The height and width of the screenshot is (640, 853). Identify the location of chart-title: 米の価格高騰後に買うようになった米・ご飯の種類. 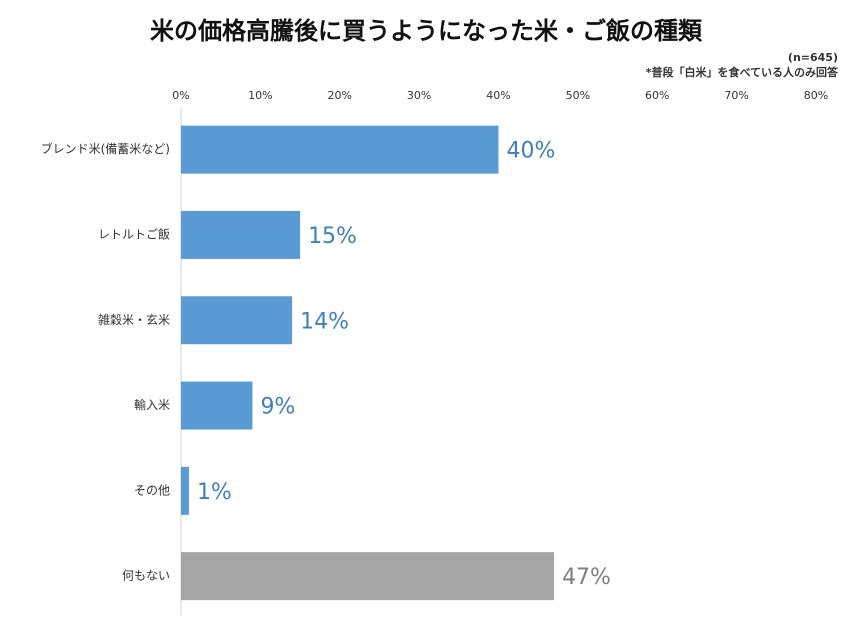
(426, 31).